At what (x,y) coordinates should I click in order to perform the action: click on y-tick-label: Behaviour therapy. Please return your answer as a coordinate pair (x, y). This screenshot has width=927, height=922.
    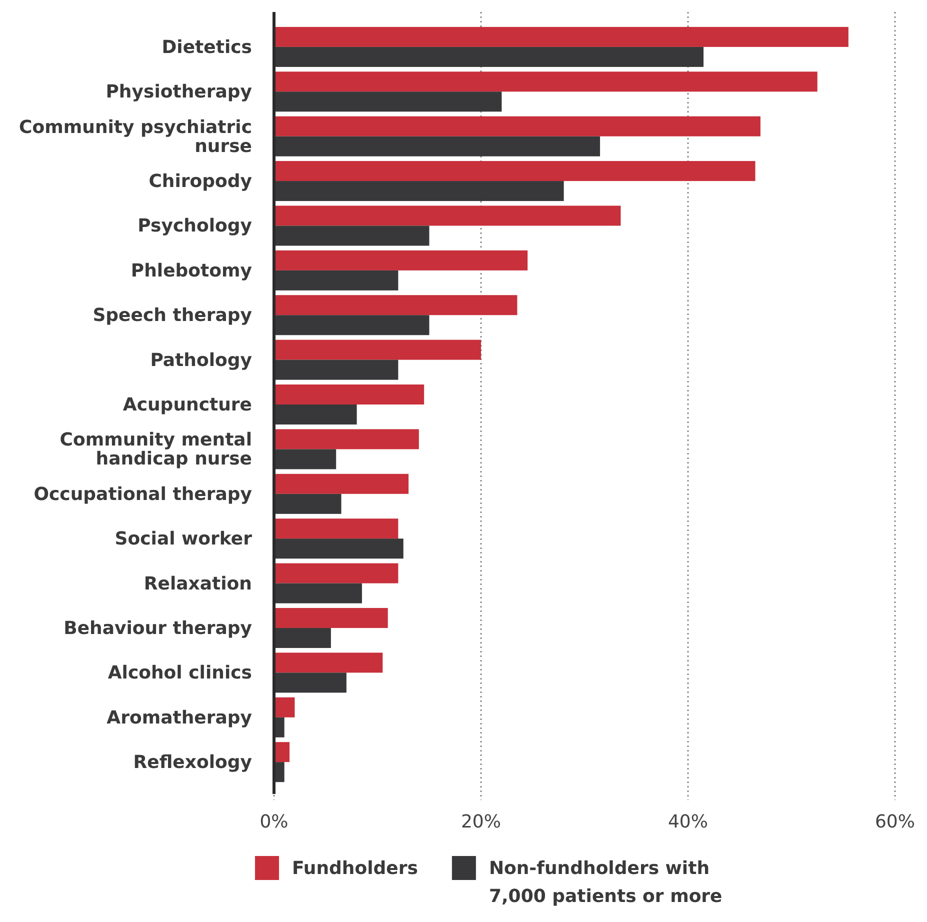
    Looking at the image, I should click on (158, 627).